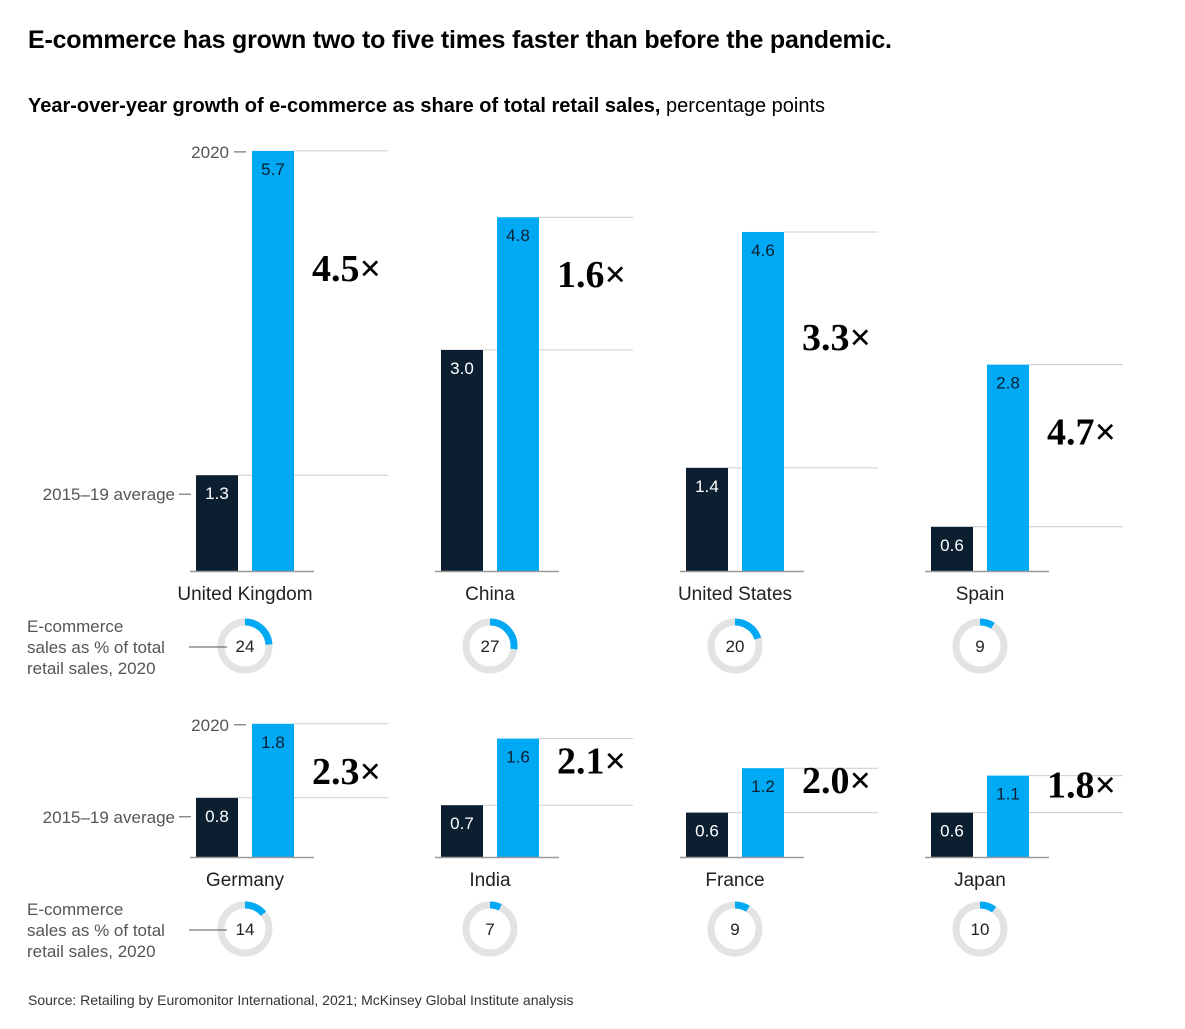 The image size is (1185, 1029). Describe the element at coordinates (217, 816) in the screenshot. I see `value-label-avg-germany: 0.8` at that location.